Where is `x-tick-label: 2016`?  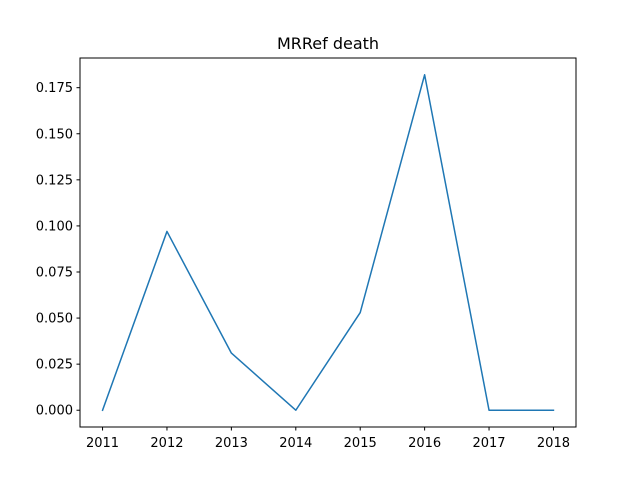 x-tick-label: 2016 is located at coordinates (424, 443).